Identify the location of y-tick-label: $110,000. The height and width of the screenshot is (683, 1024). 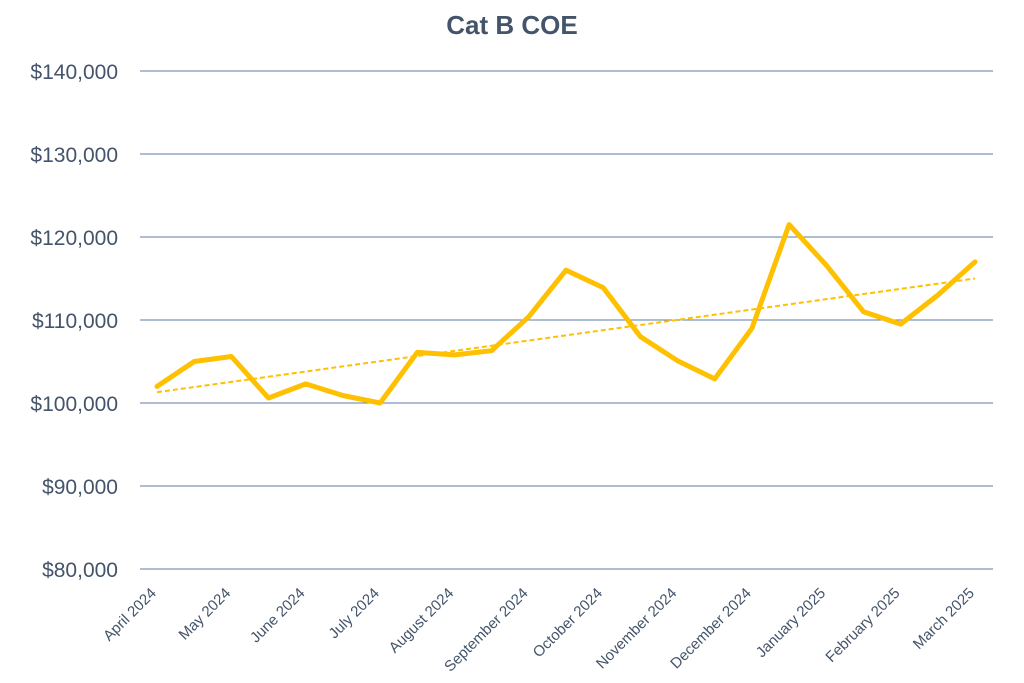
(75, 321).